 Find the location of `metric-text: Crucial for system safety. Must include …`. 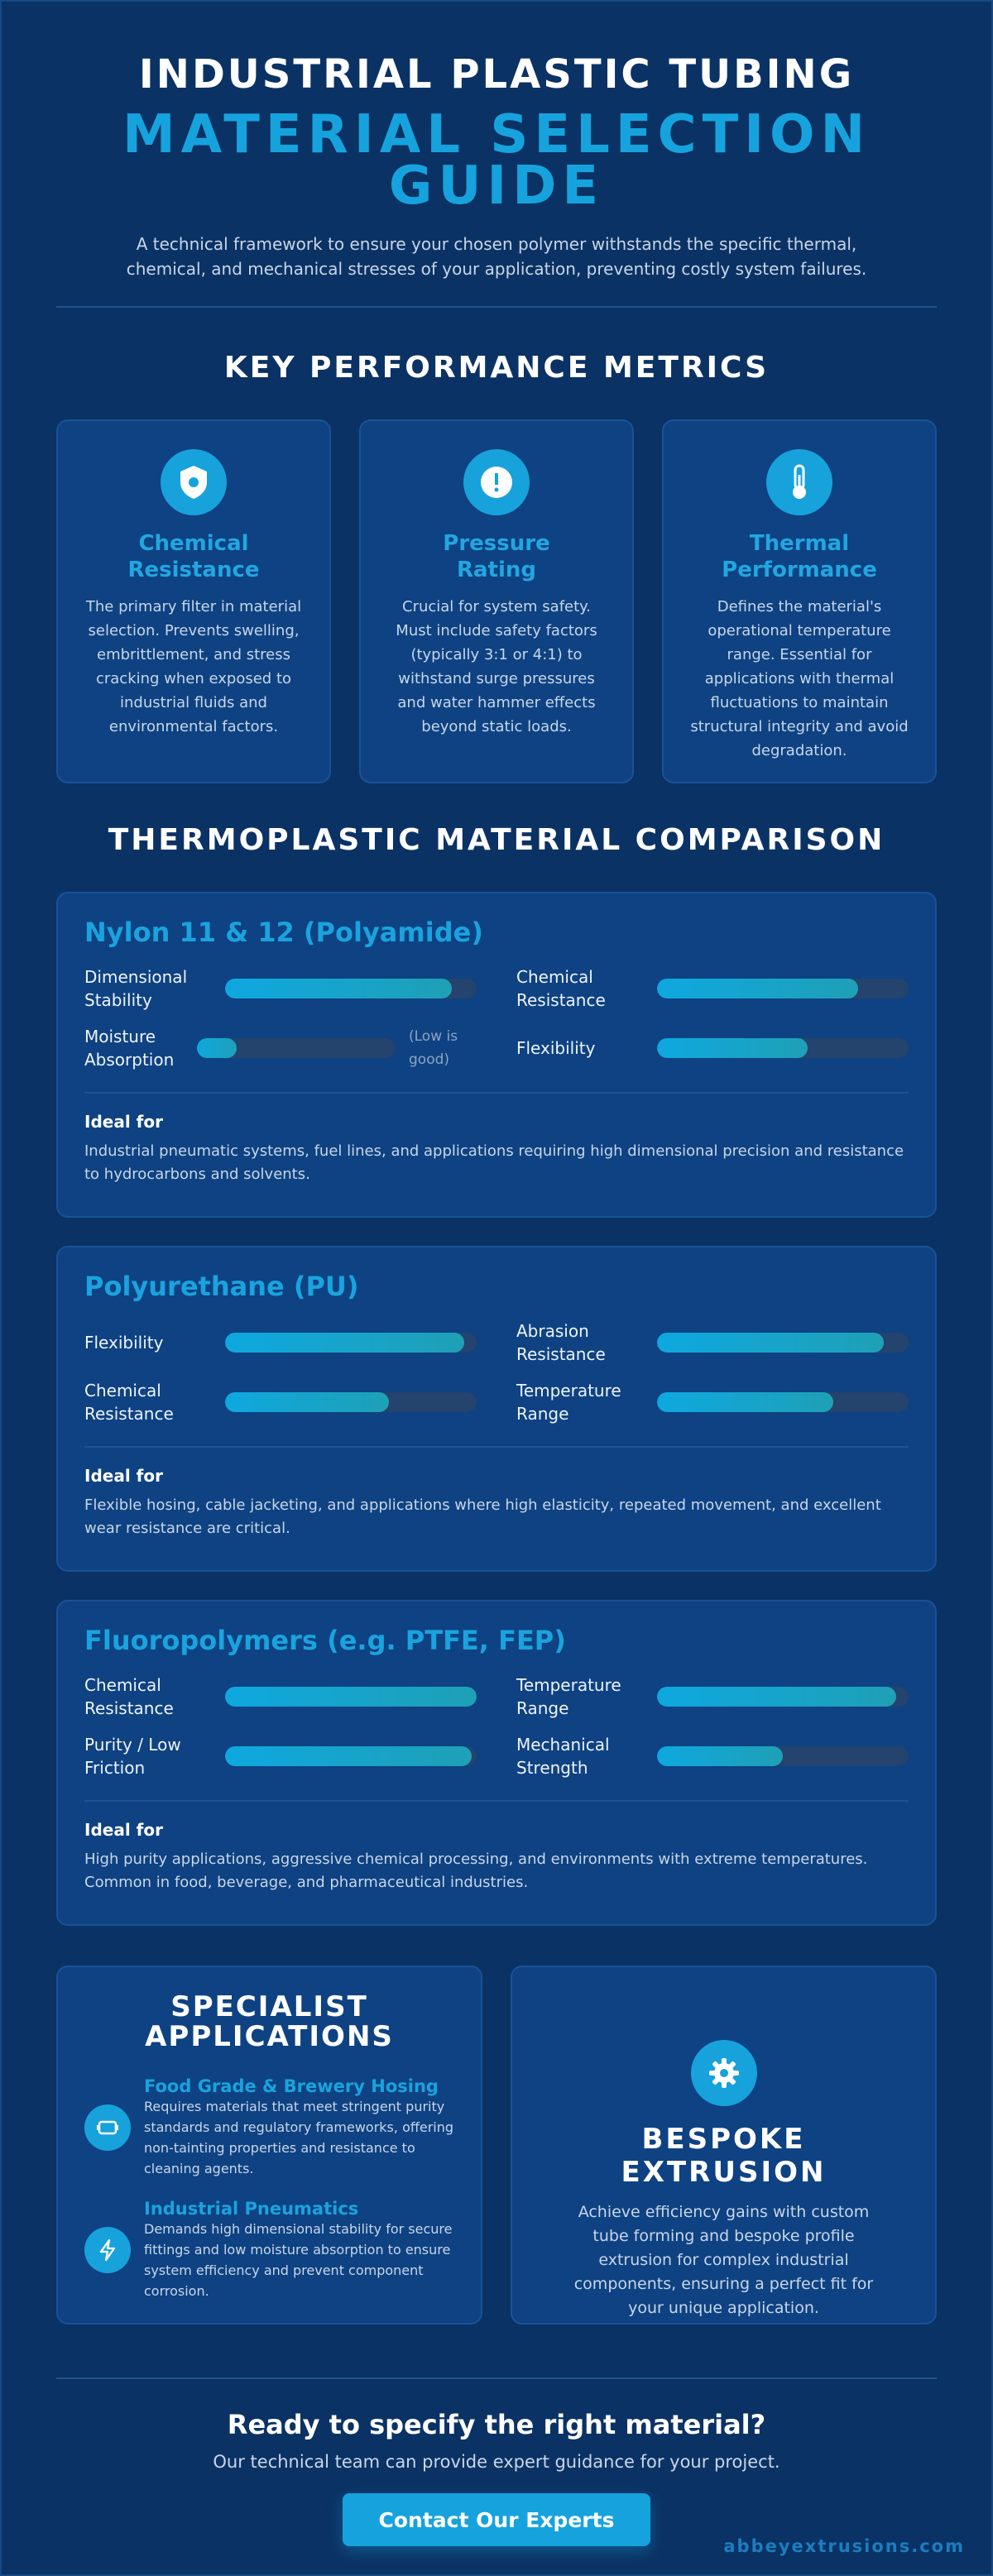

metric-text: Crucial for system safety. Must include … is located at coordinates (496, 666).